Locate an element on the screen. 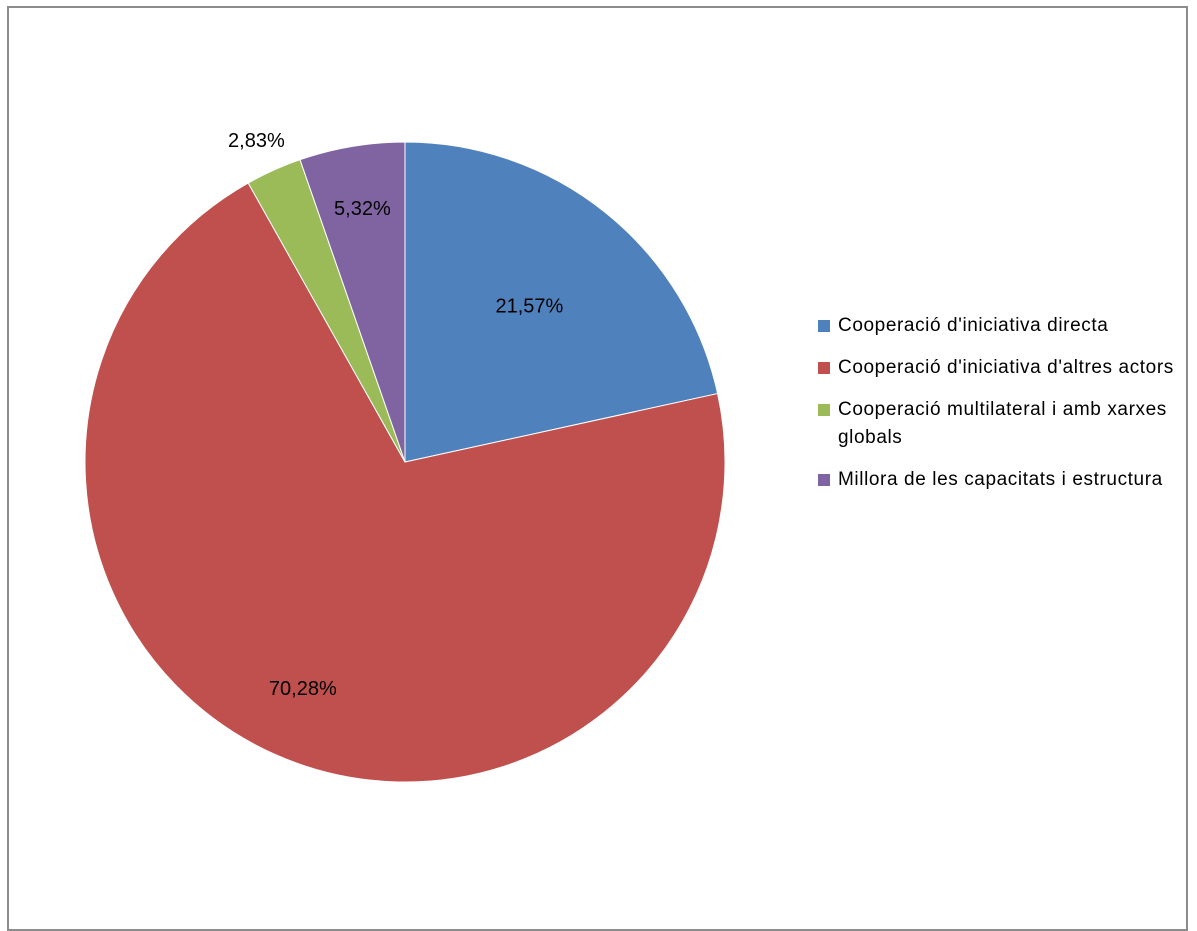  data-label-altres-actors: 70,28% is located at coordinates (303, 689).